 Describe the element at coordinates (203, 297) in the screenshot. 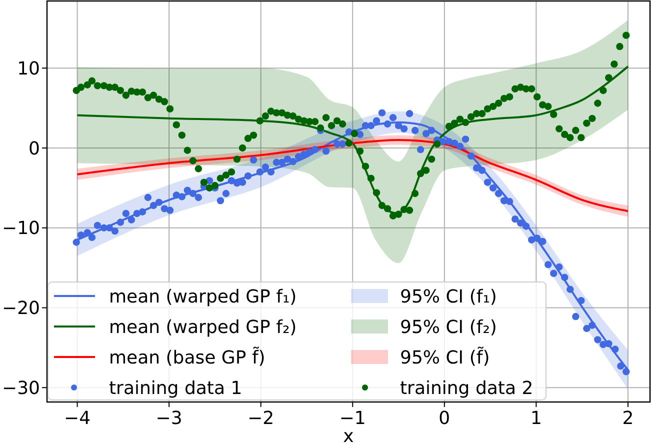

I see `legend-label: mean (warped GP f₁)` at that location.